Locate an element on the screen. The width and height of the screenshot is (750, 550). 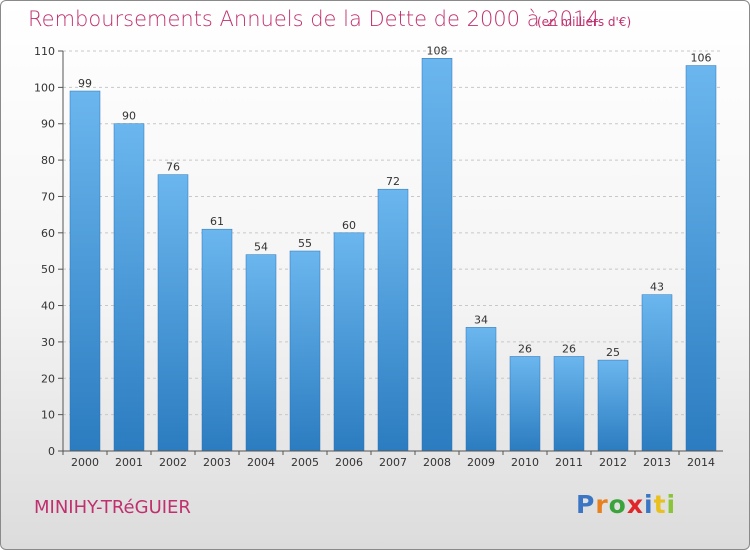
y-tick-label: 0 is located at coordinates (51, 451).